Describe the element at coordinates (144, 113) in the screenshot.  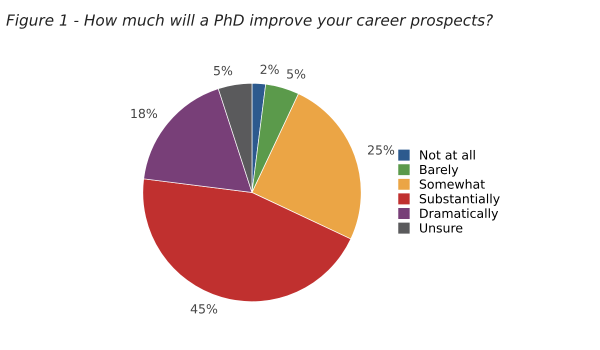
I see `data-label: 18%` at that location.